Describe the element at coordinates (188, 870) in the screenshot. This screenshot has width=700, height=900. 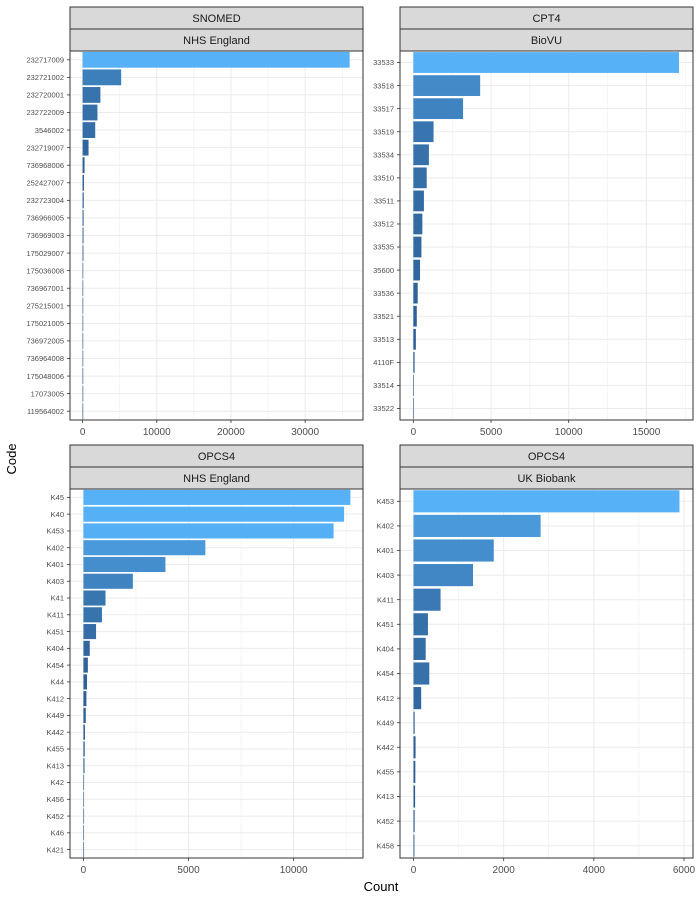
I see `x-tick-label: 5000` at that location.